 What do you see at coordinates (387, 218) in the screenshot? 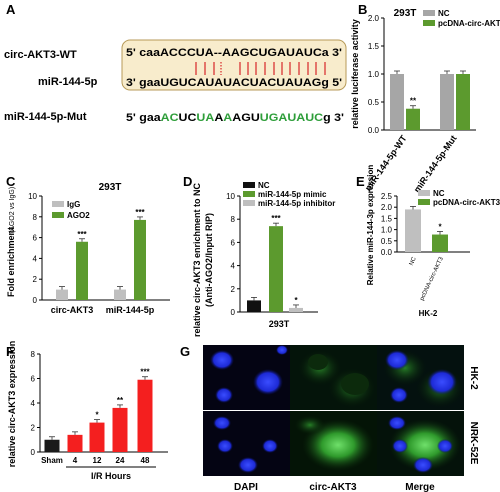
I see `chart-e-tick-label: 1.5` at bounding box center [387, 218].